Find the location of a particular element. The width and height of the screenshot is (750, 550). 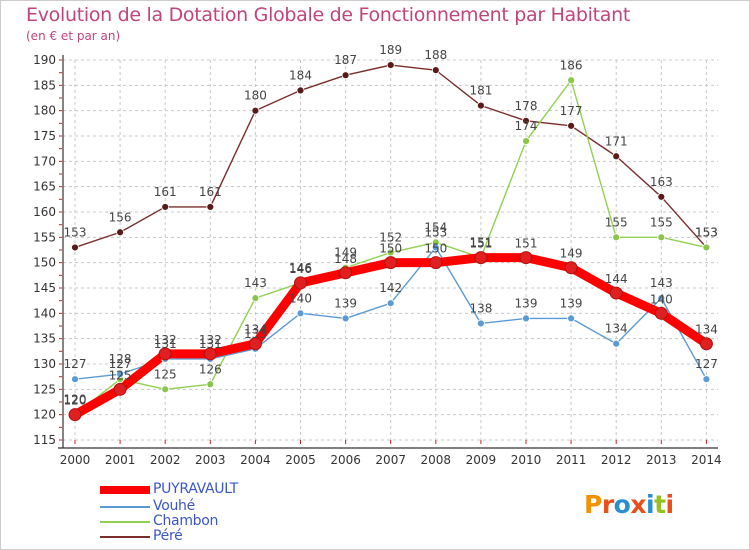

y-tick-label: 185 is located at coordinates (44, 85).